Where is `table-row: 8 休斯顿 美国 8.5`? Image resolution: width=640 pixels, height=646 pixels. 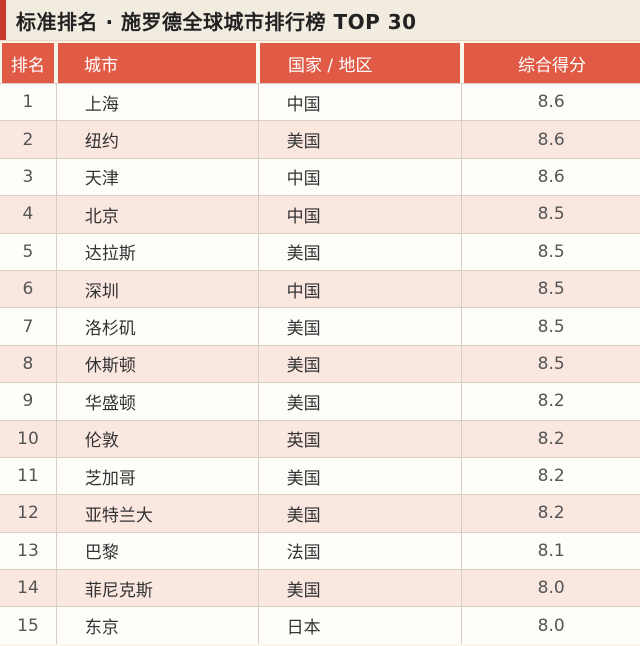
table-row: 8 休斯顿 美国 8.5 is located at coordinates (320, 363).